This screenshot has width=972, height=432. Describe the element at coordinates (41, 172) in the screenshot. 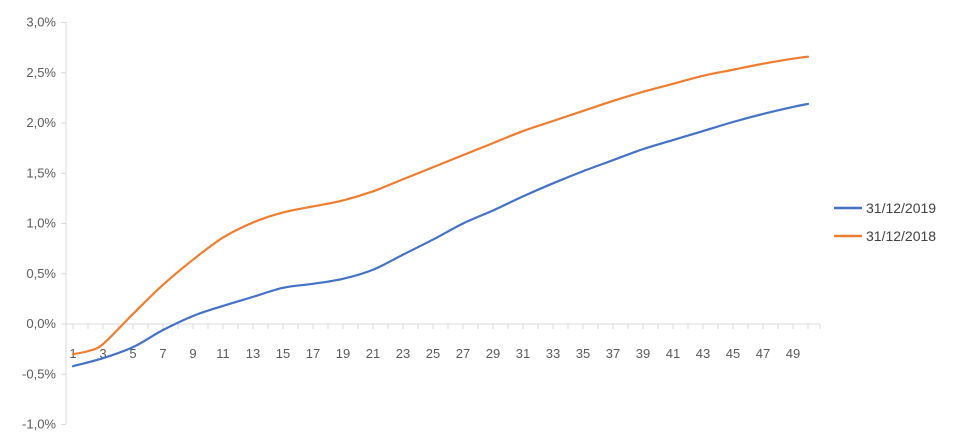

I see `y-tick-label: 1,5%` at that location.